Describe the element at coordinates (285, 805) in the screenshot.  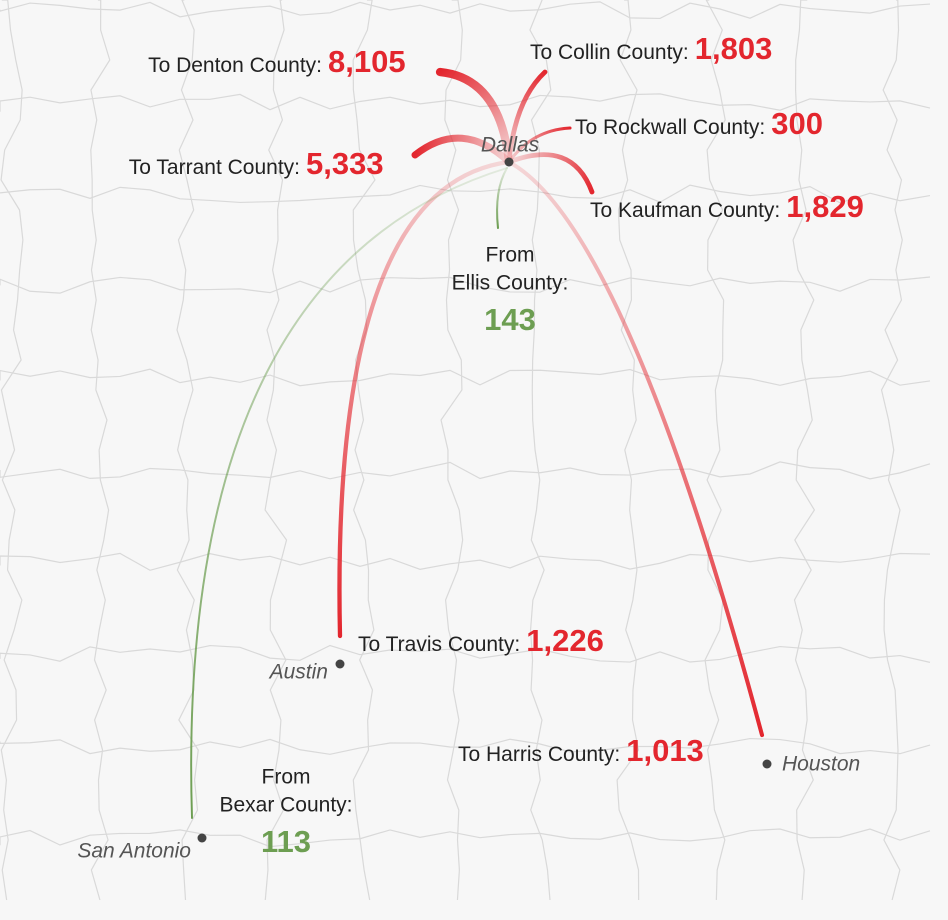
I see `flow-label: Bexar County:` at that location.